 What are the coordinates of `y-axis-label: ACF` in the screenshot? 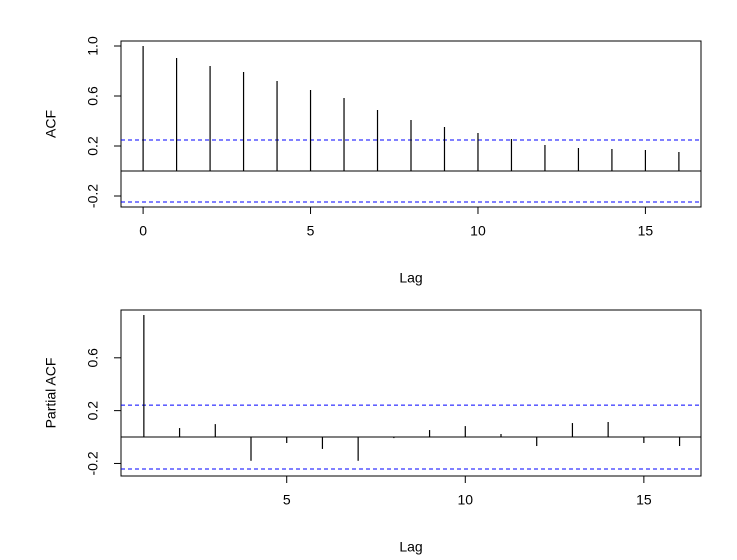 It's located at (51, 124).